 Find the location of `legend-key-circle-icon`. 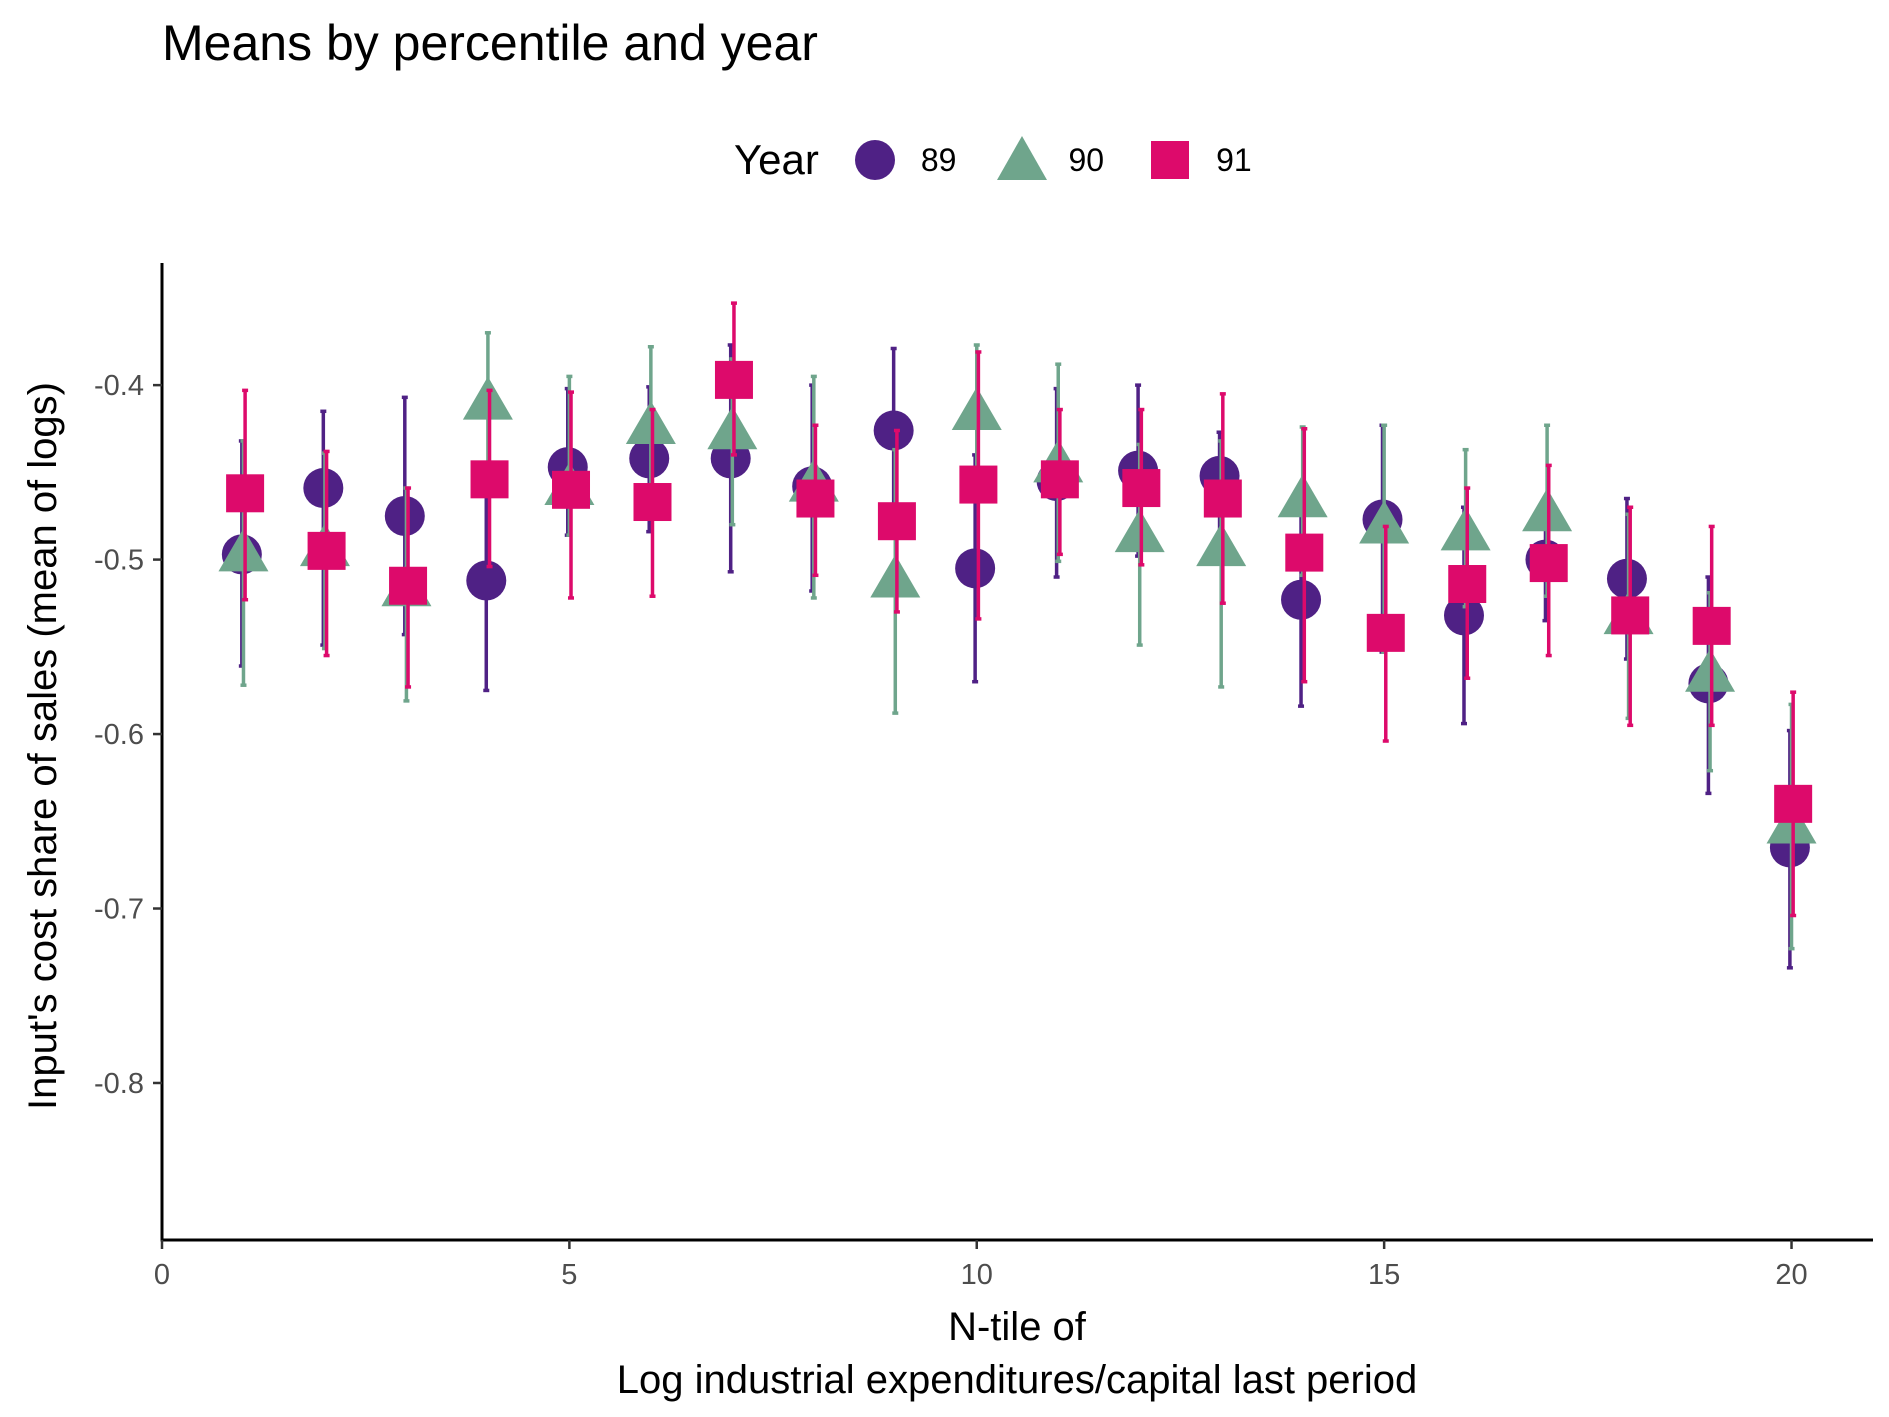

legend-key-circle-icon is located at coordinates (874, 160).